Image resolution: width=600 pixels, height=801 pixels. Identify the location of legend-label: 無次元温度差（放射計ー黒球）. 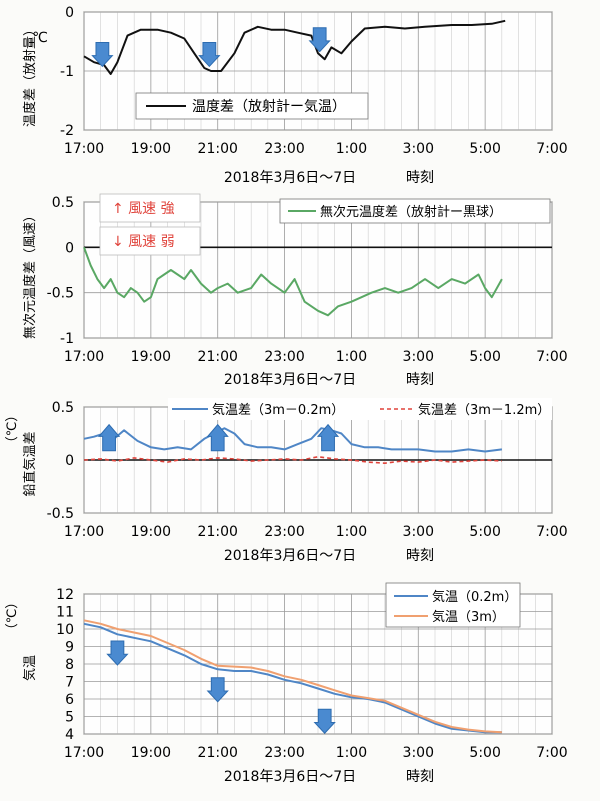
(411, 212).